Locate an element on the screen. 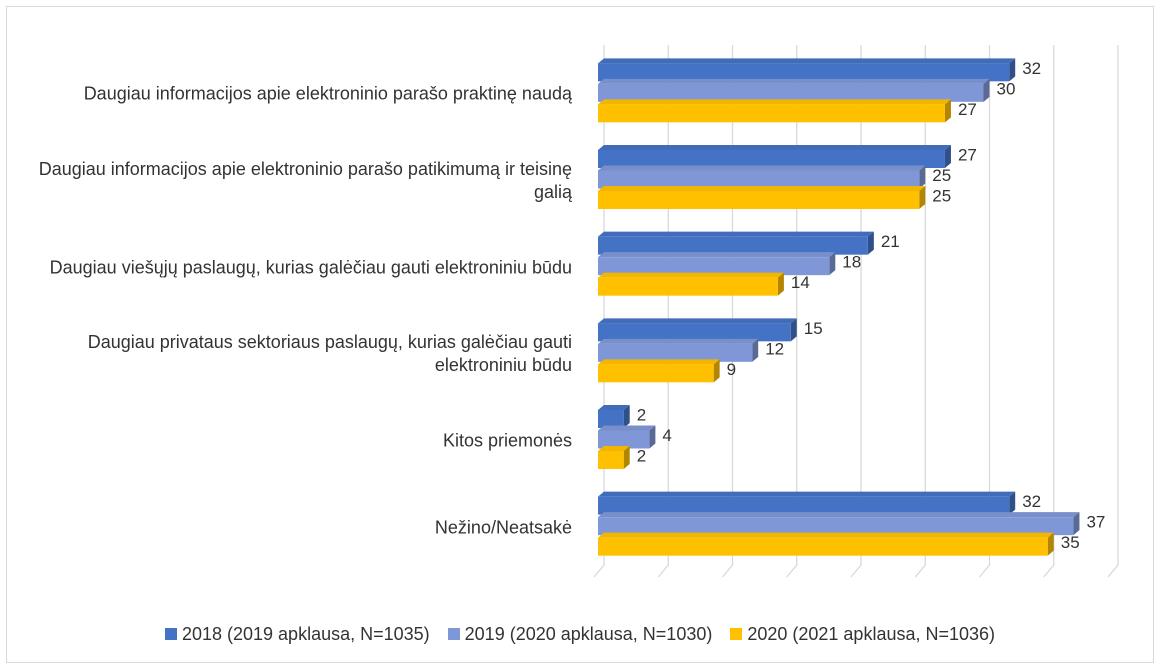  category-label: Nežino/Neatsakė is located at coordinates (503, 527).